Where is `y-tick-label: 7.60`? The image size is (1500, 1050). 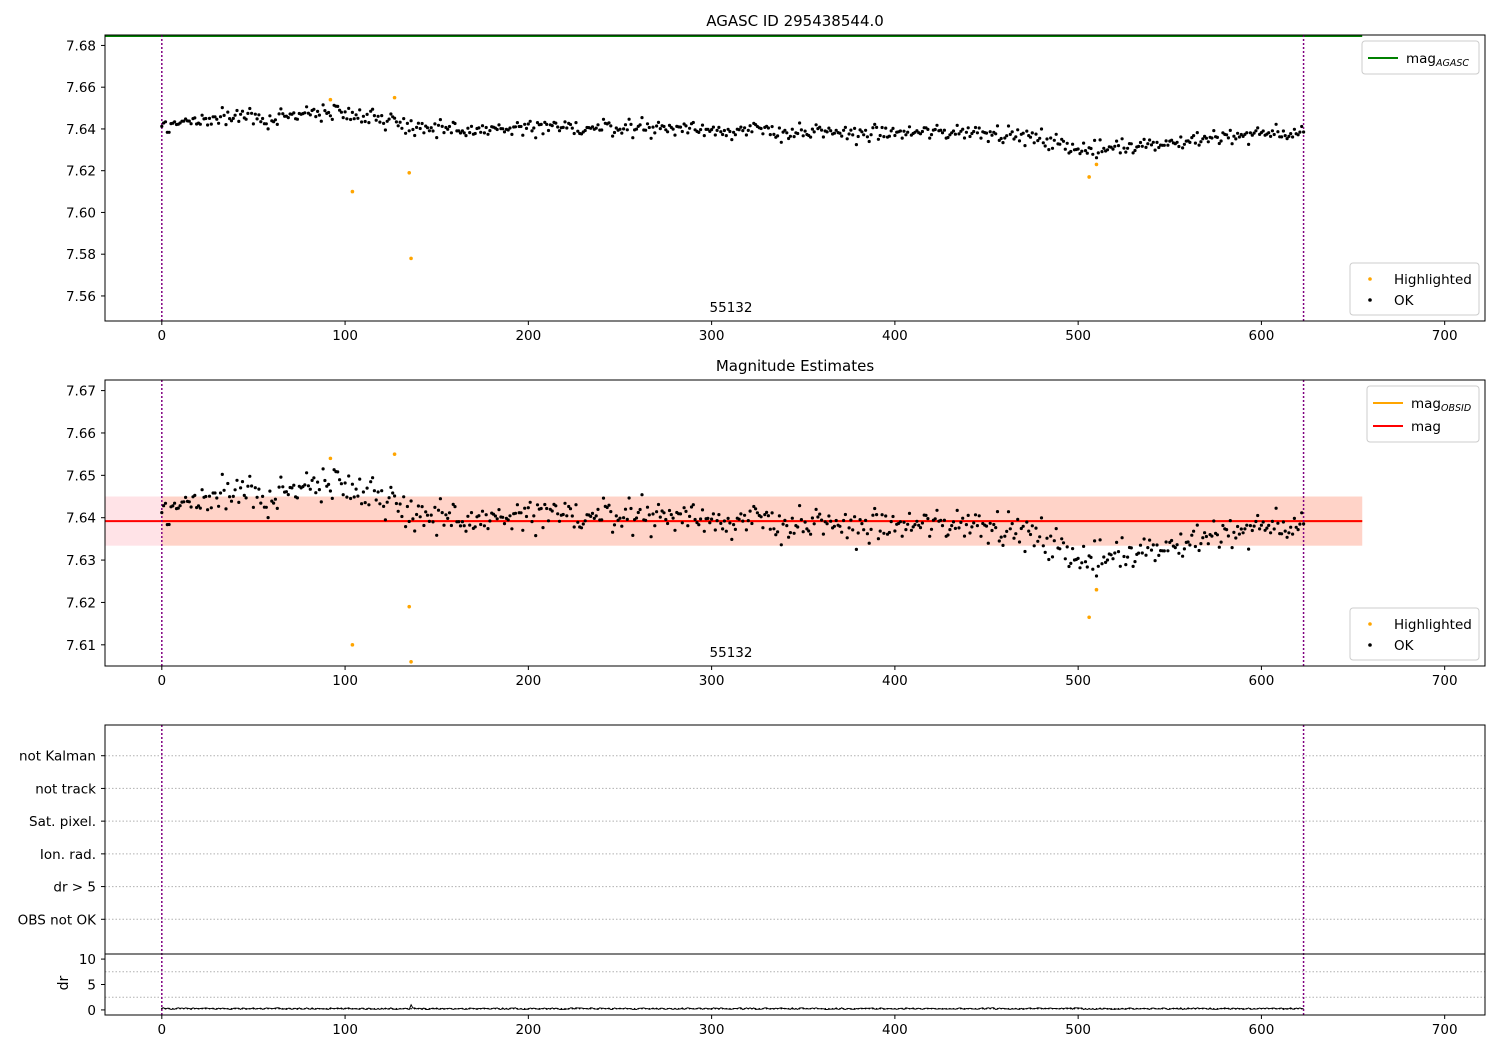 y-tick-label: 7.60 is located at coordinates (81, 213).